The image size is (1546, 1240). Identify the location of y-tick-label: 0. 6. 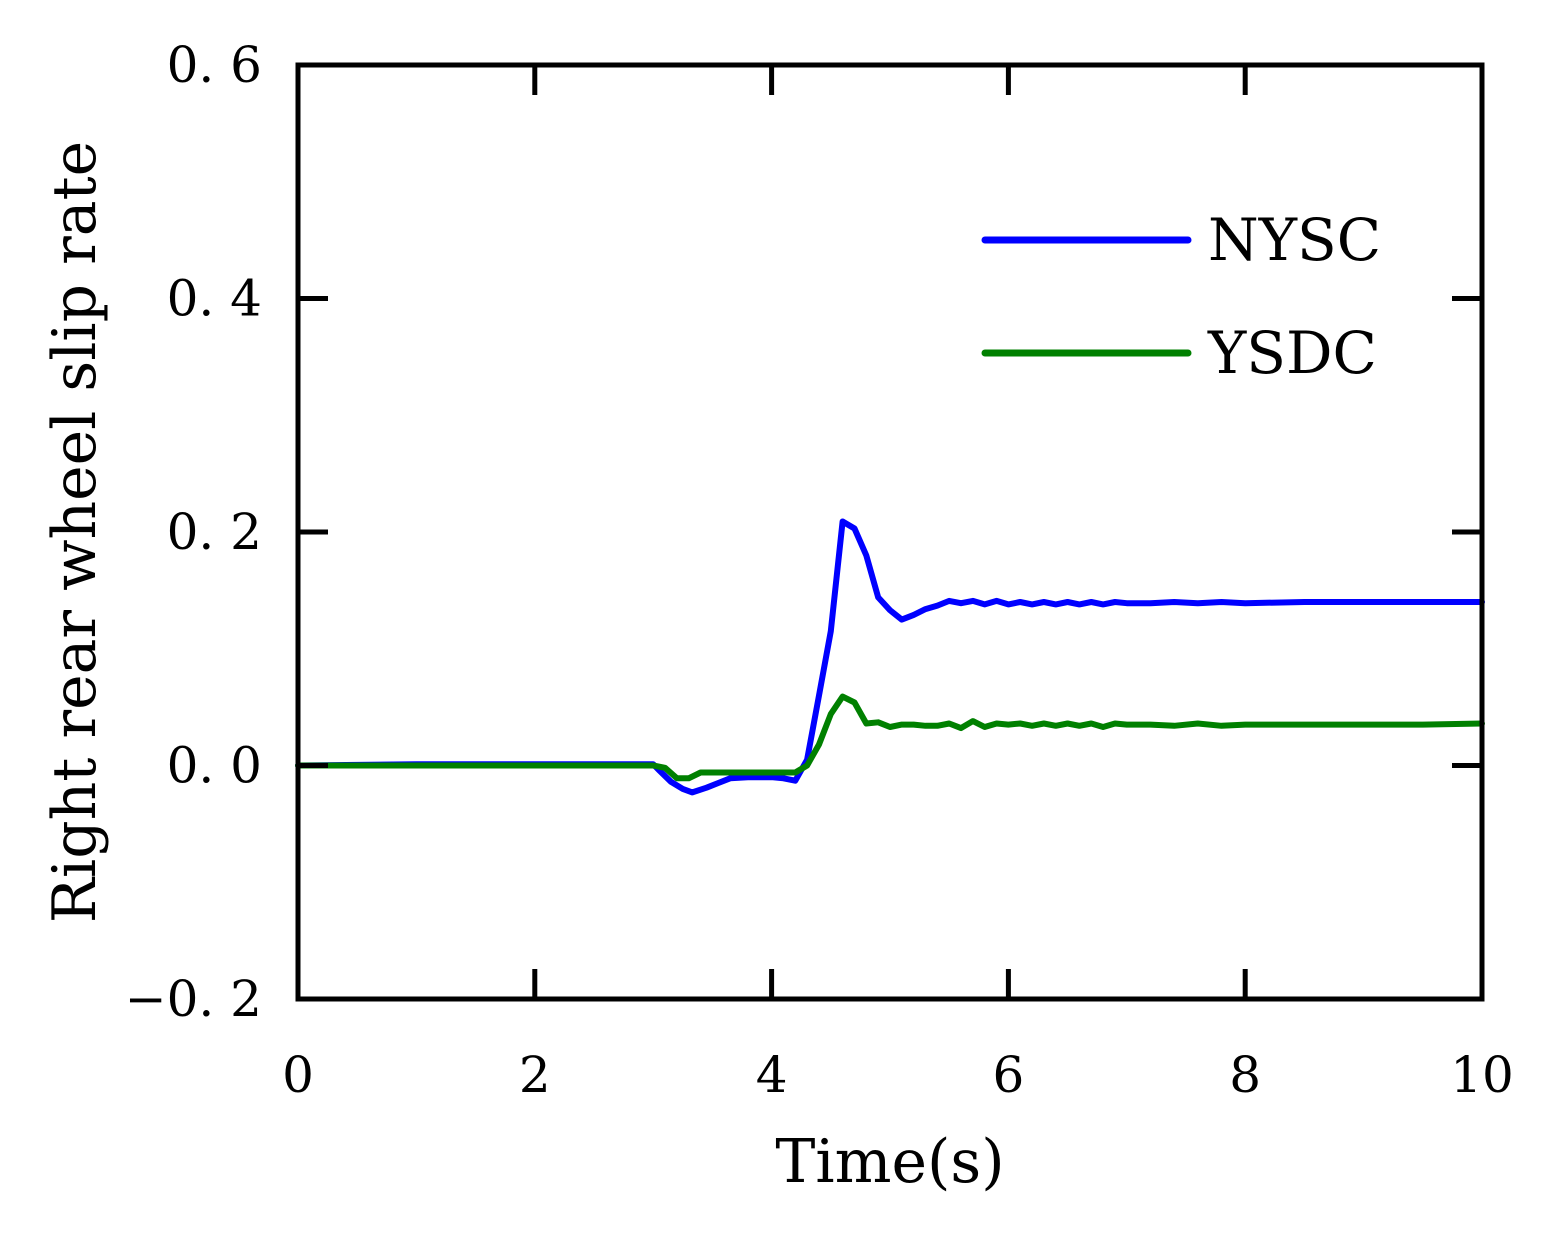
(214, 65).